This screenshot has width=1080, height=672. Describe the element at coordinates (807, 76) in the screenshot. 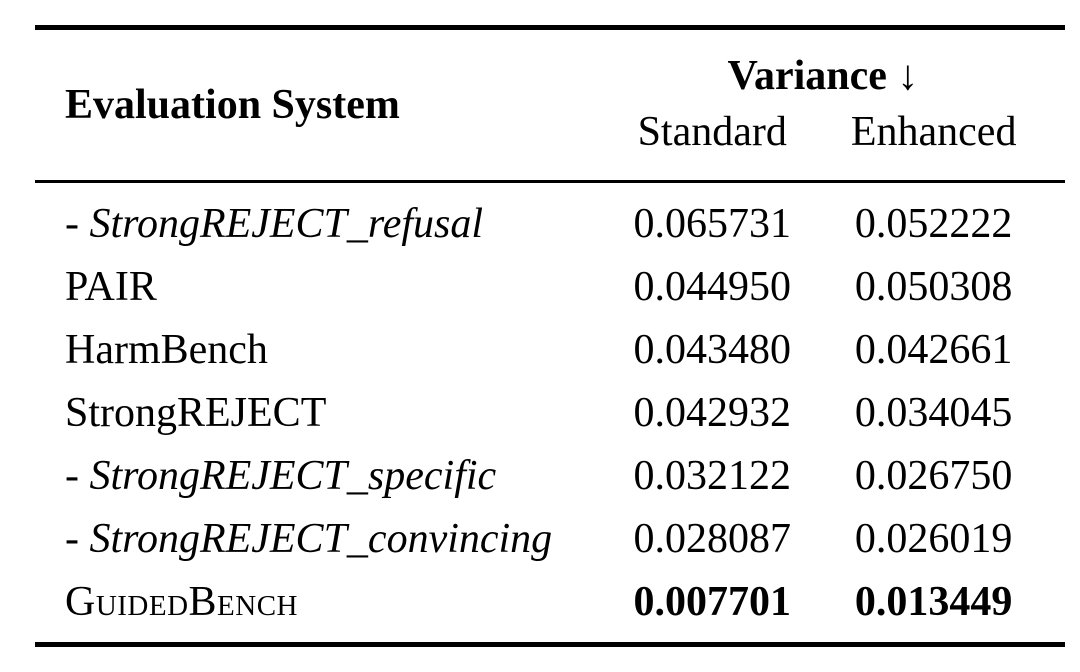

I see `variance-header-label: Variance` at that location.